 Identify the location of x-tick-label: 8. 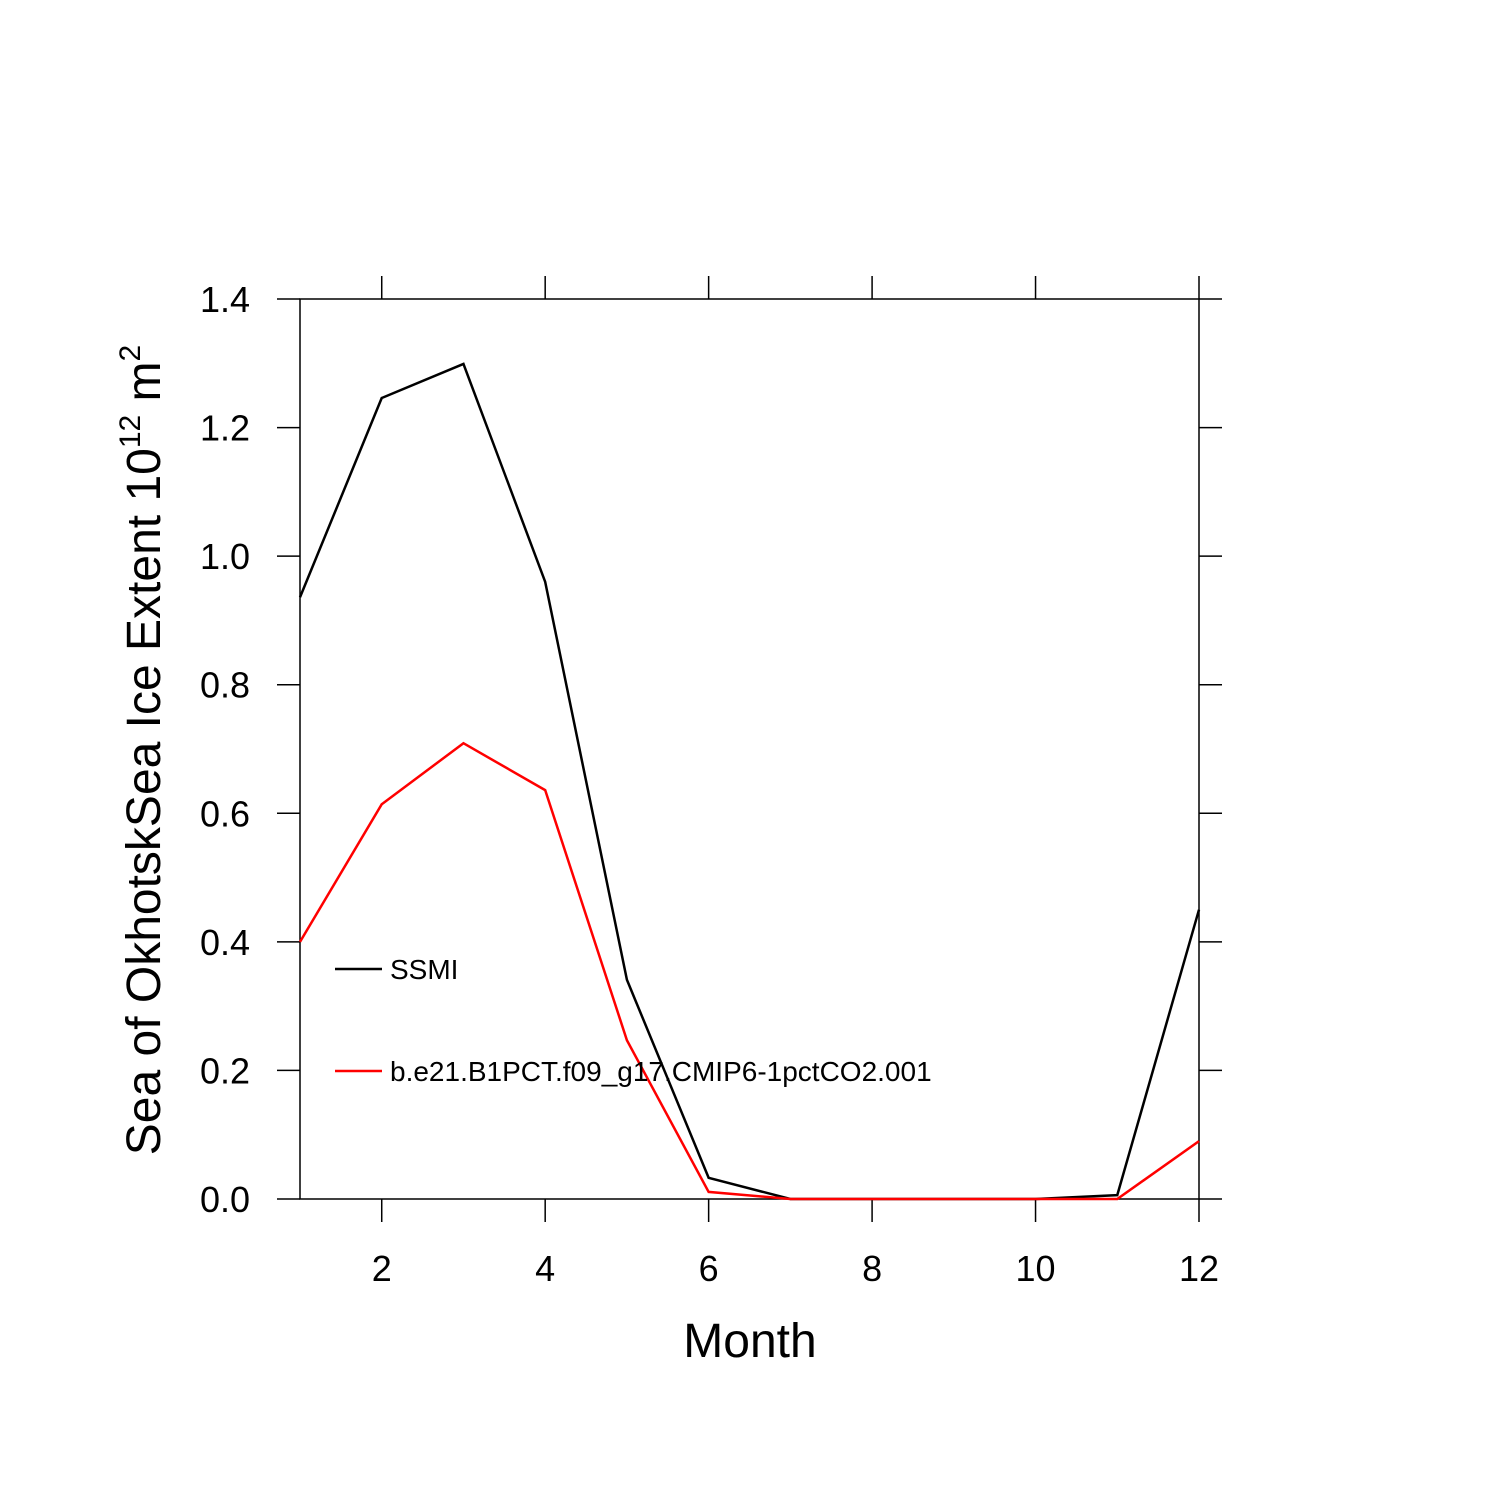
(872, 1268).